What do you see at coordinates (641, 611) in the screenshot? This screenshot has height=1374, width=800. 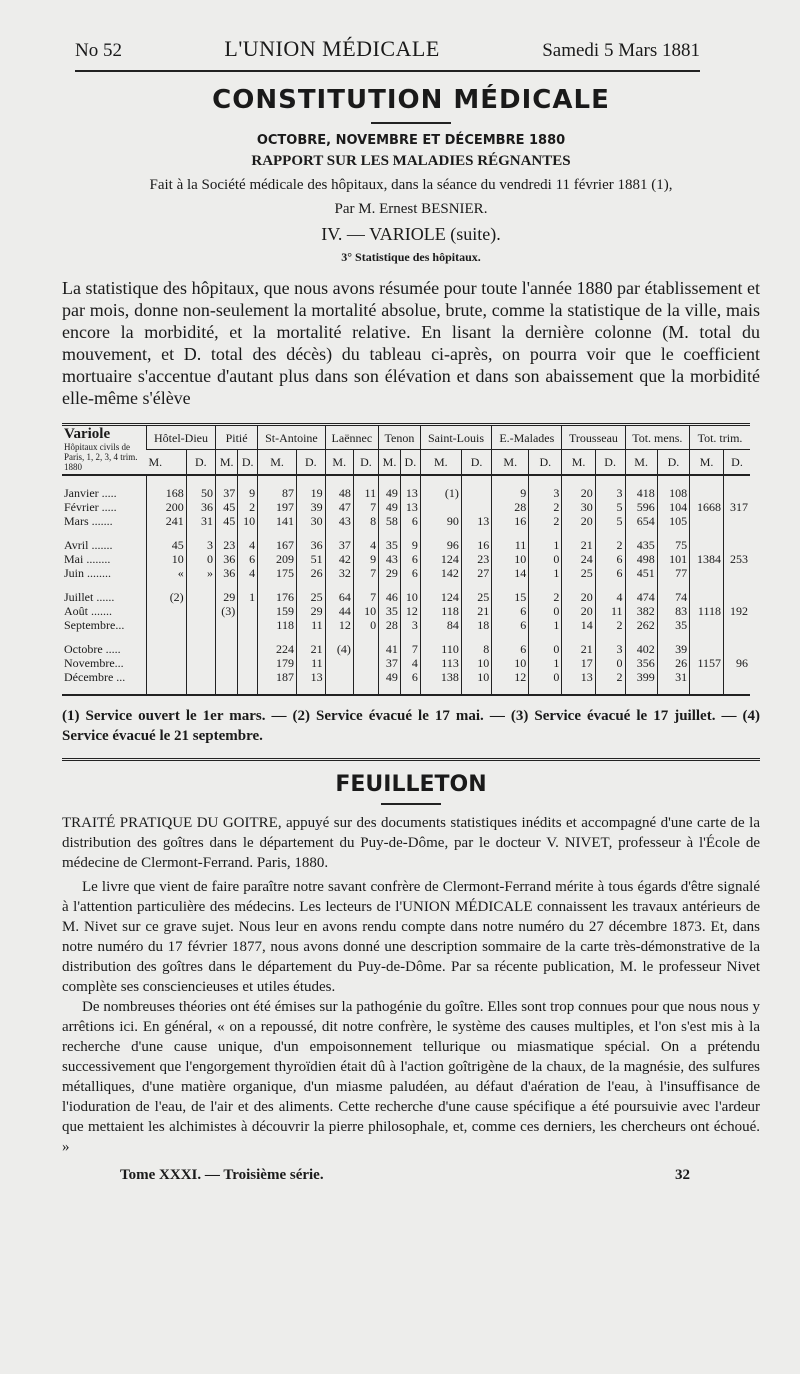 I see `cell: 382` at bounding box center [641, 611].